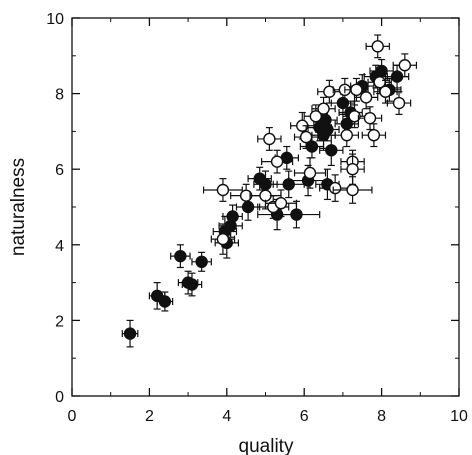  What do you see at coordinates (459, 416) in the screenshot?
I see `x-tick-label: 10` at bounding box center [459, 416].